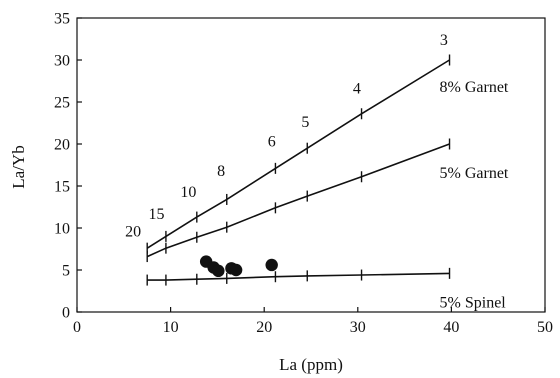 This screenshot has width=560, height=378. What do you see at coordinates (451, 327) in the screenshot?
I see `x-tick-label: 40` at bounding box center [451, 327].